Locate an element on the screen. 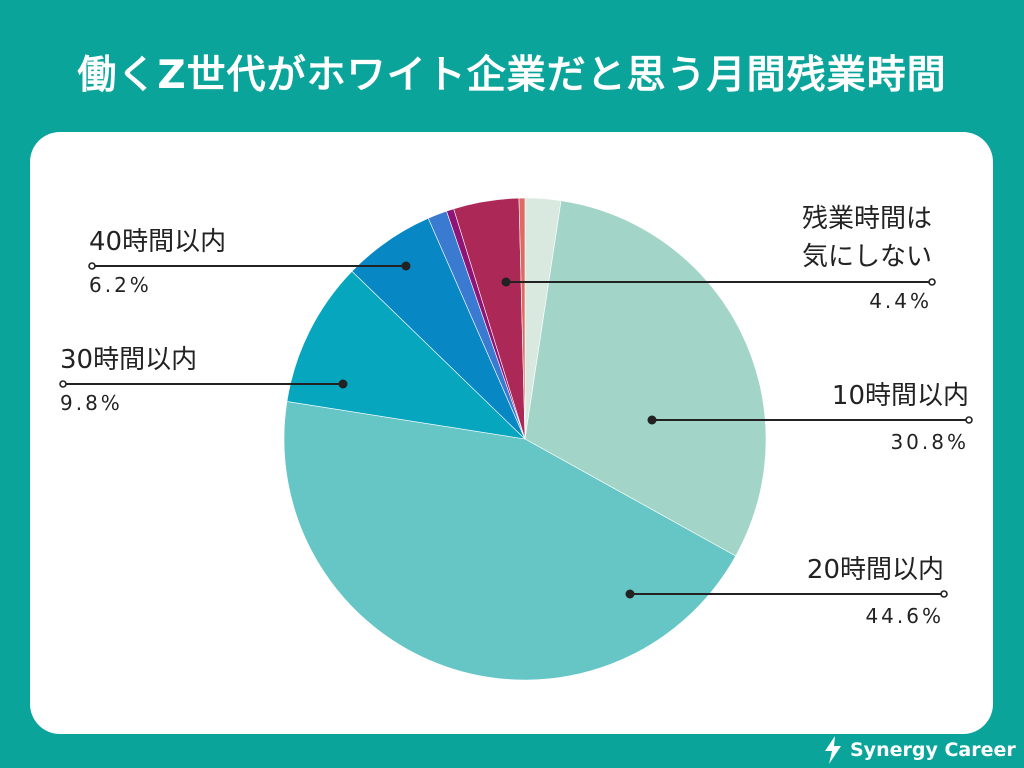  slice-label: 20時間以内 is located at coordinates (875, 570).